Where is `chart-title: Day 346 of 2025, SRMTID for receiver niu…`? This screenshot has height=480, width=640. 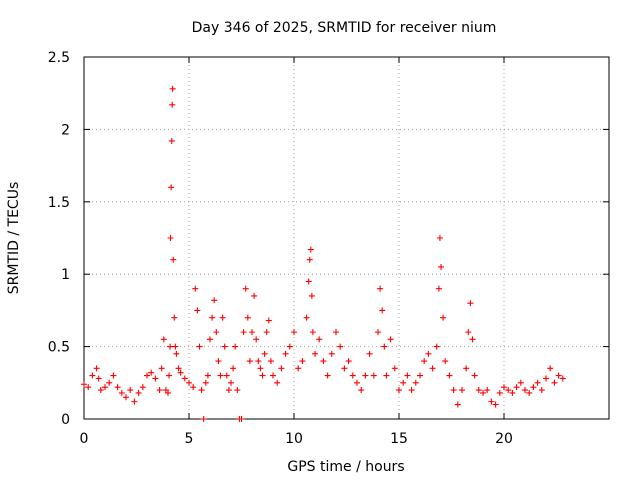 chart-title: Day 346 of 2025, SRMTID for receiver niu… is located at coordinates (344, 28).